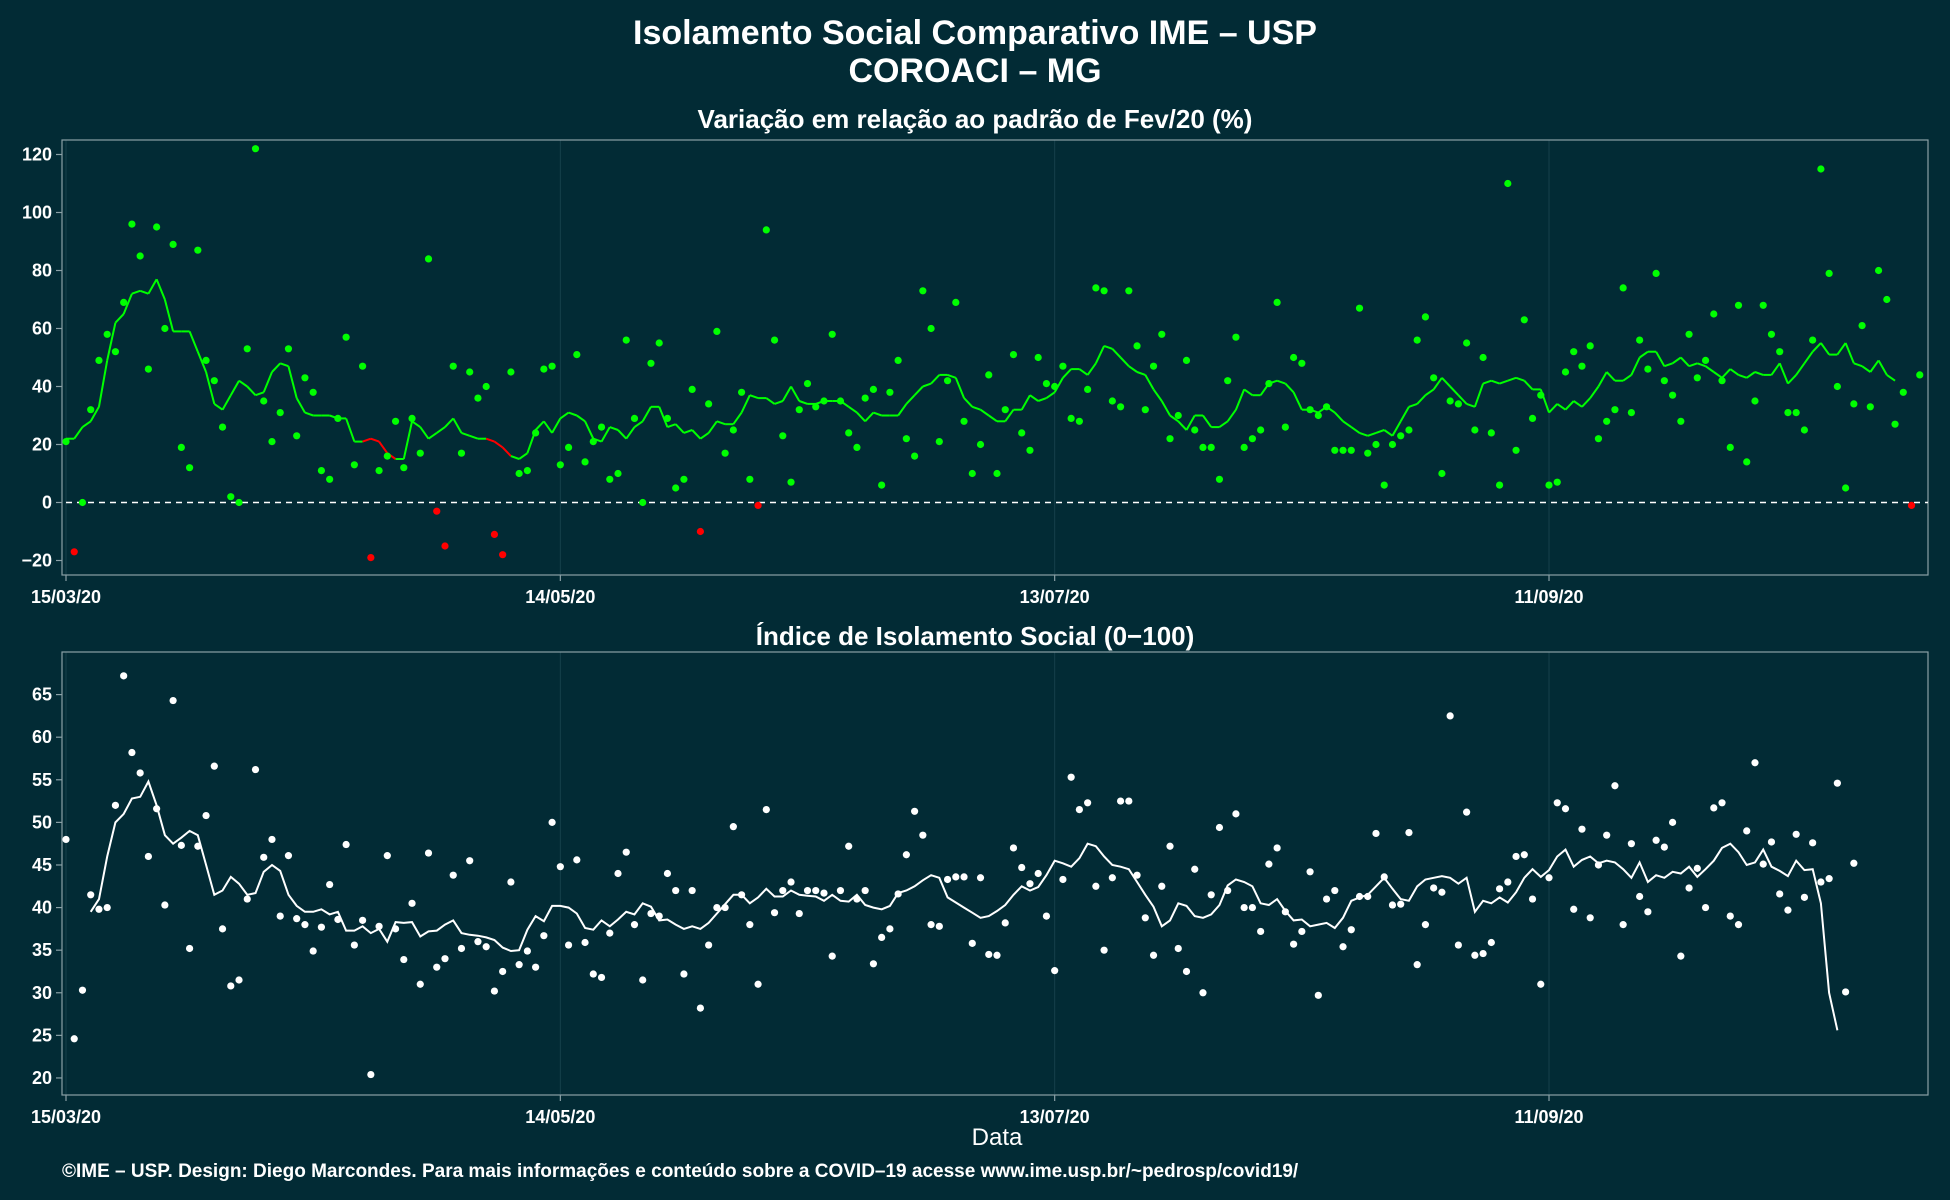  What do you see at coordinates (66, 1117) in the screenshot?
I see `x-tick-label: 15/03/20` at bounding box center [66, 1117].